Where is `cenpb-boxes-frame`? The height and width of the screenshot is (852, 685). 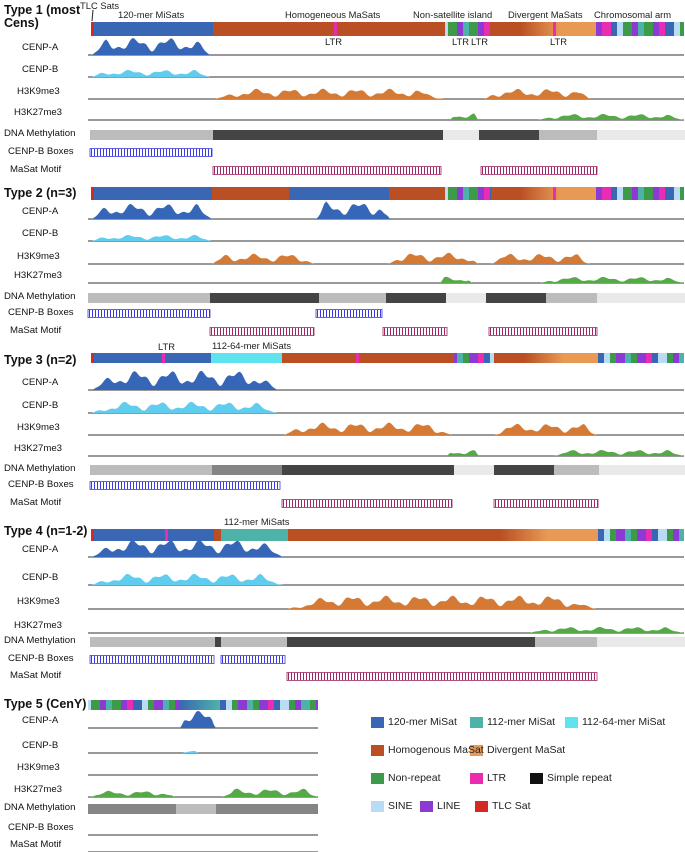 cenpb-boxes-frame is located at coordinates (349, 313).